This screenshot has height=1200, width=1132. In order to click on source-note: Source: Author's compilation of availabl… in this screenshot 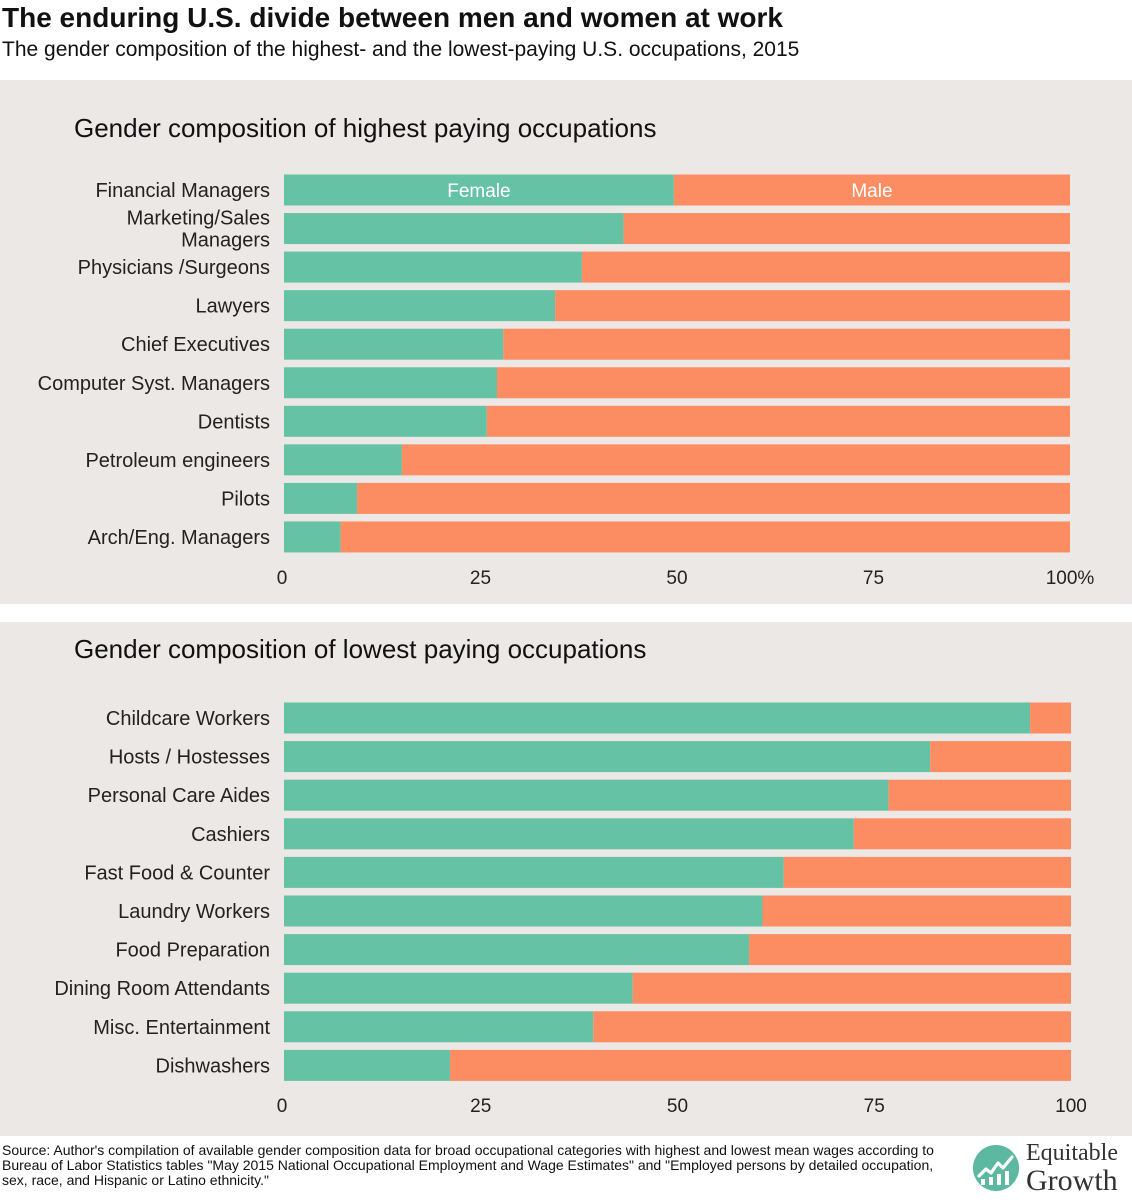, I will do `click(468, 1165)`.